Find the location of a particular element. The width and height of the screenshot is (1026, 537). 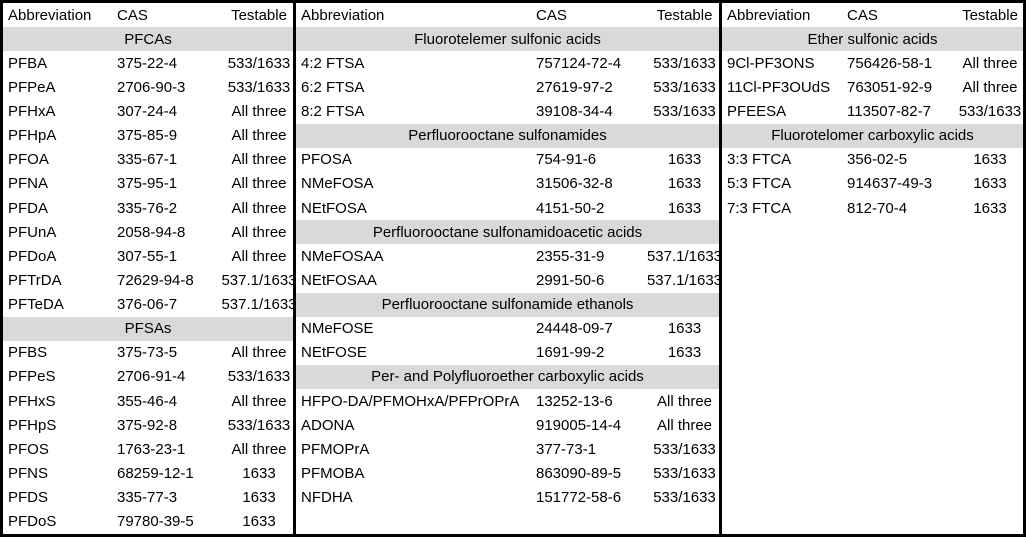

cell-abbreviation: PFEESA is located at coordinates (757, 112).